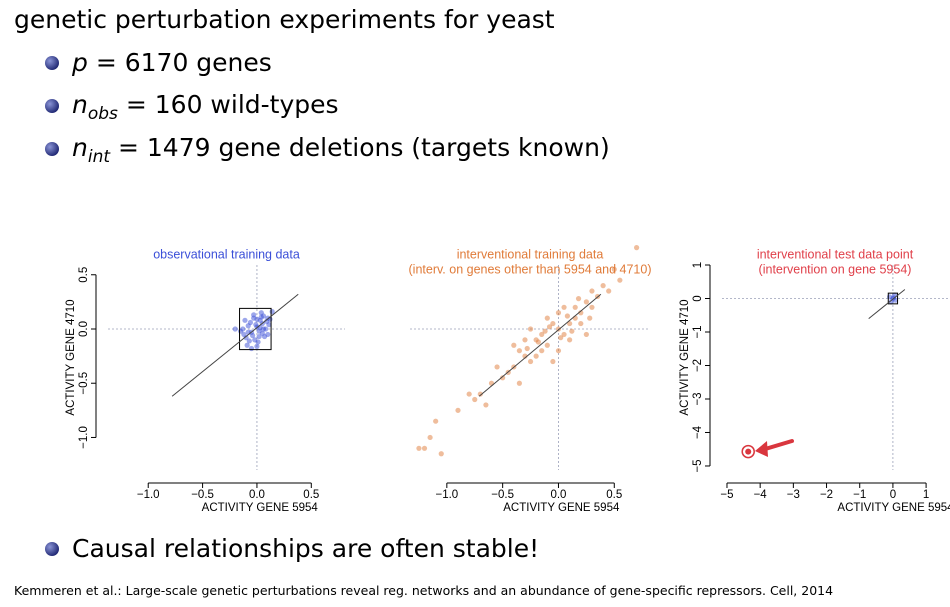 The height and width of the screenshot is (607, 950). I want to click on x-tick-label: −3, so click(793, 495).